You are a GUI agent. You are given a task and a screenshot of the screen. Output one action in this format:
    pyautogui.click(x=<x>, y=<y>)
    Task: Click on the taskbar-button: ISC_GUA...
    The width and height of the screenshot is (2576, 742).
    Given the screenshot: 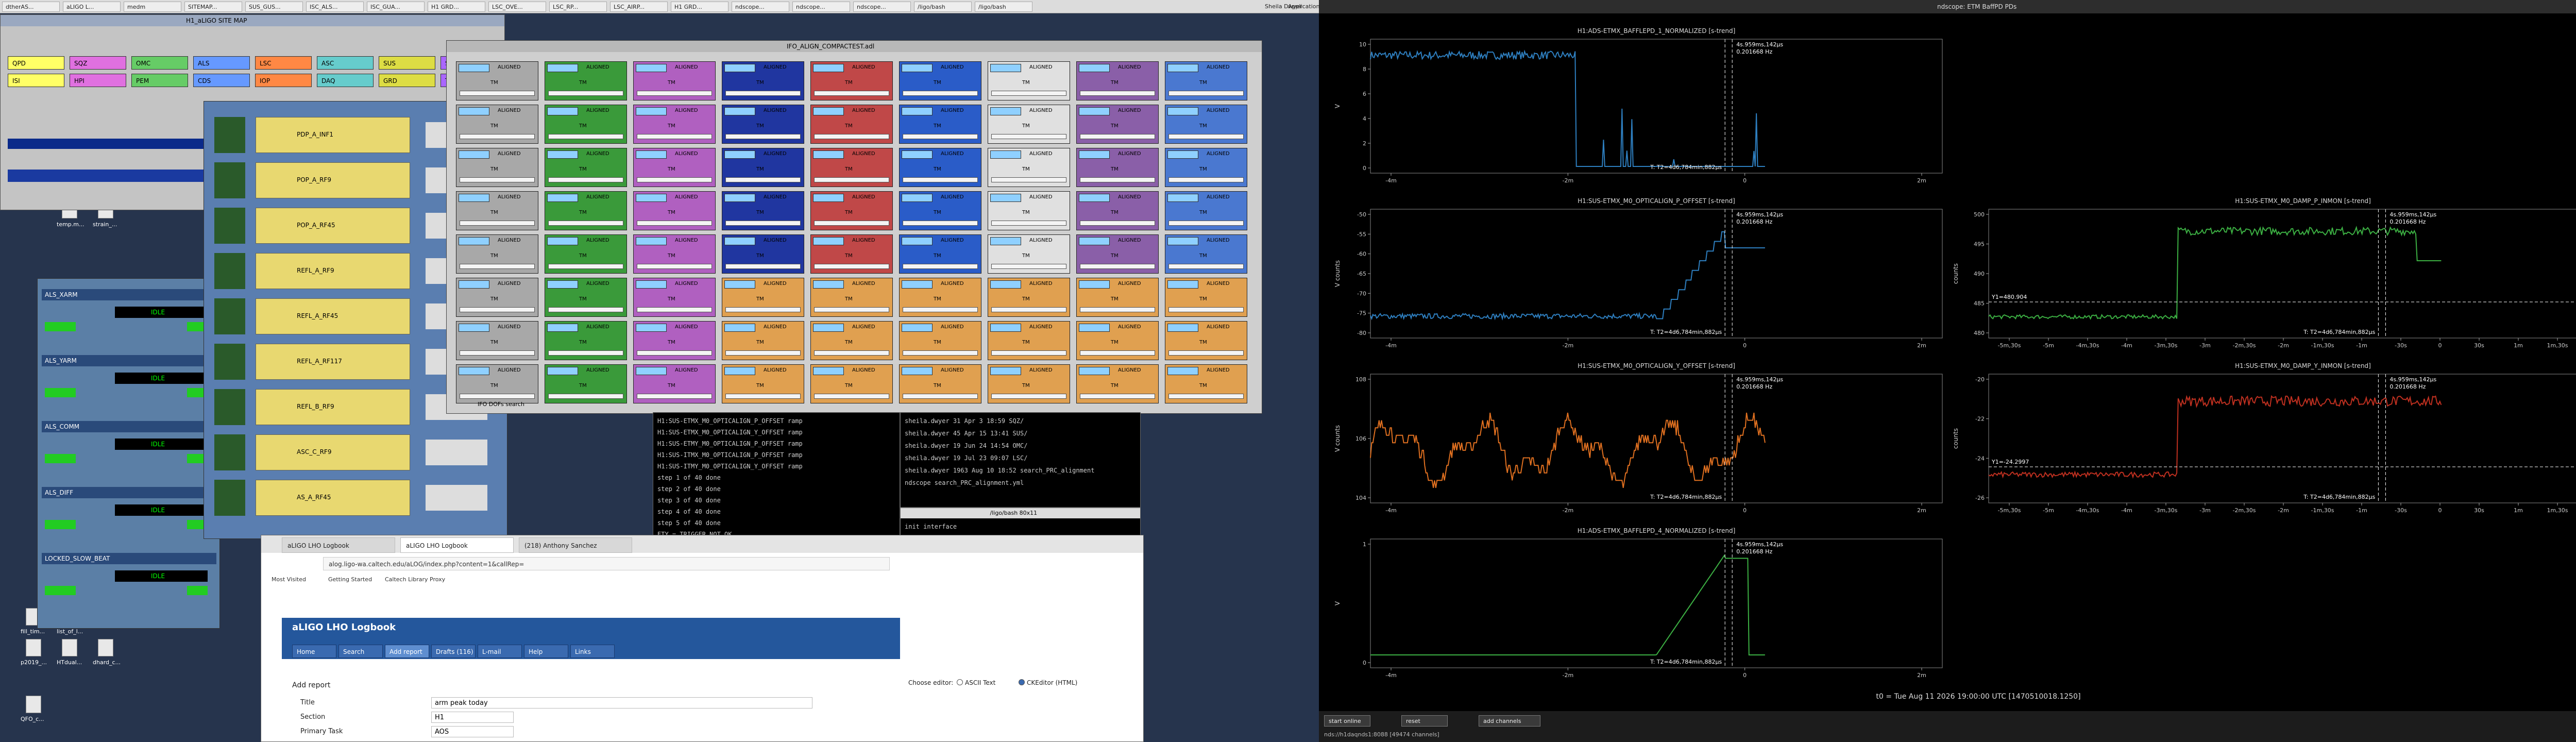 What is the action you would take?
    pyautogui.click(x=396, y=7)
    